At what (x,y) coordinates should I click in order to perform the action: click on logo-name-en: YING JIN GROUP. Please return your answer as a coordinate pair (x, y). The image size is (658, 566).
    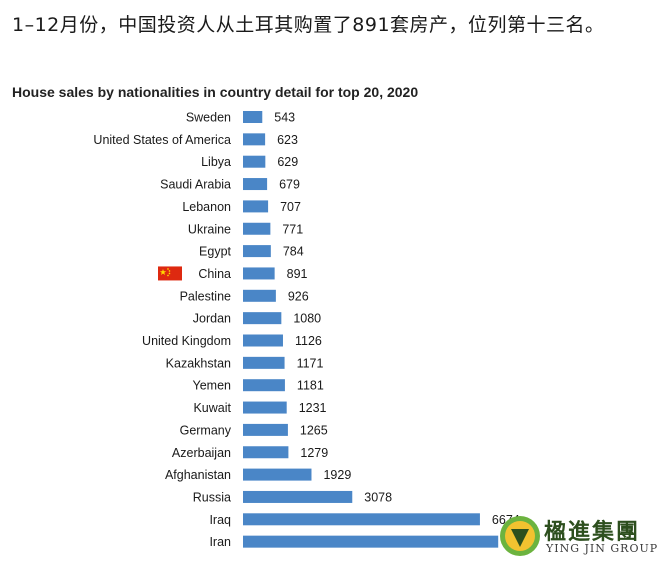
    Looking at the image, I should click on (602, 548).